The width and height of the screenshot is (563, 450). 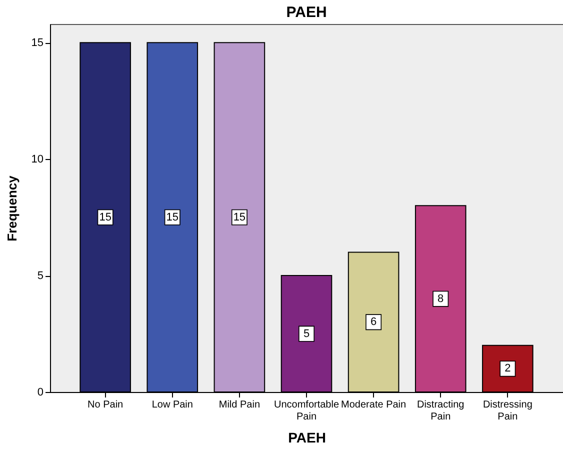 What do you see at coordinates (172, 405) in the screenshot?
I see `x-tick-label: Low Pain` at bounding box center [172, 405].